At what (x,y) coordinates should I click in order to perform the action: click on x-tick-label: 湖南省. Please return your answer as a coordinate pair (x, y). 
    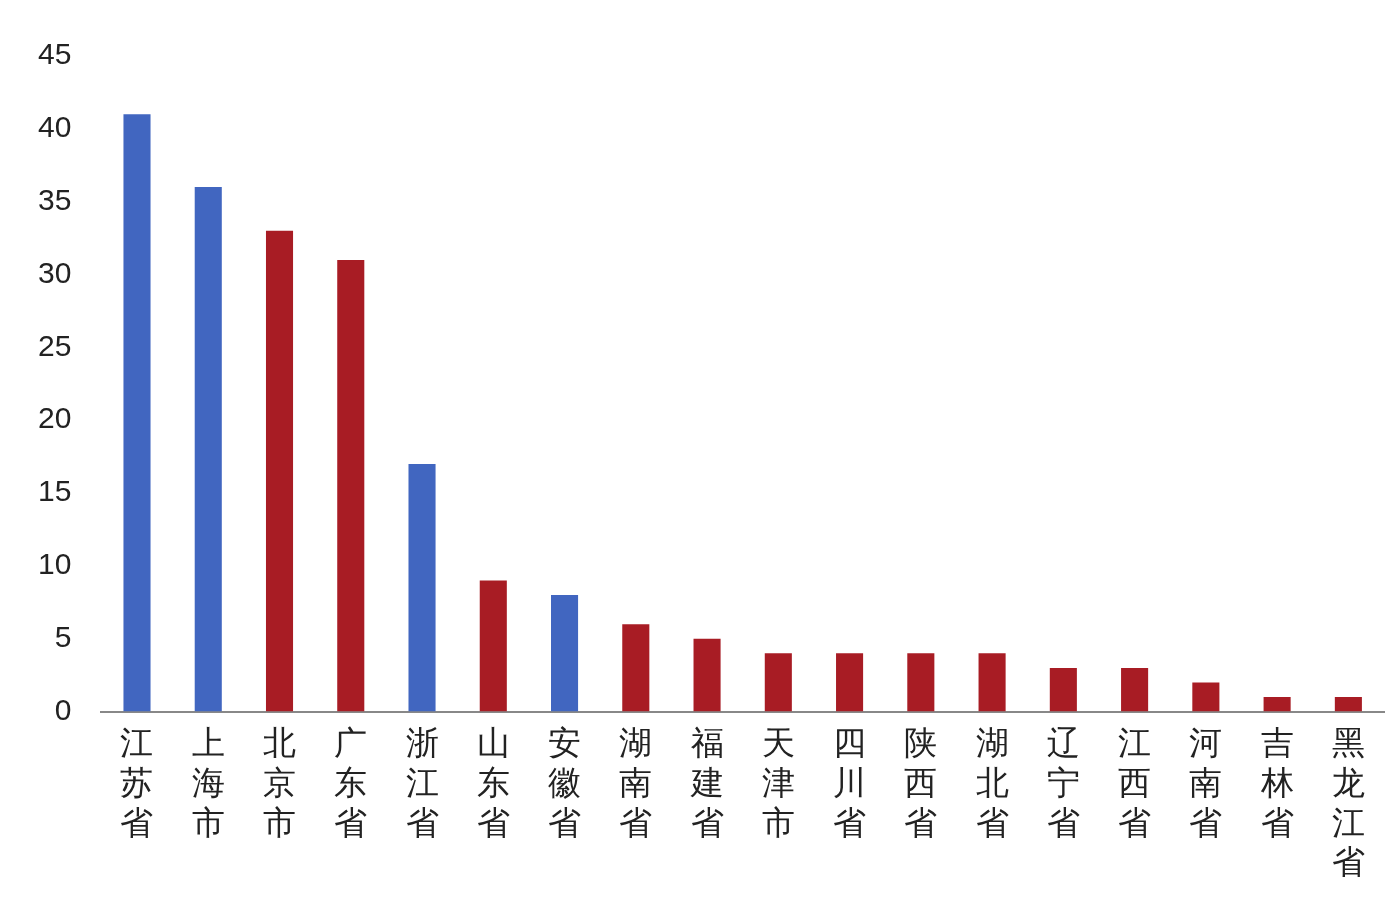
    Looking at the image, I should click on (636, 782).